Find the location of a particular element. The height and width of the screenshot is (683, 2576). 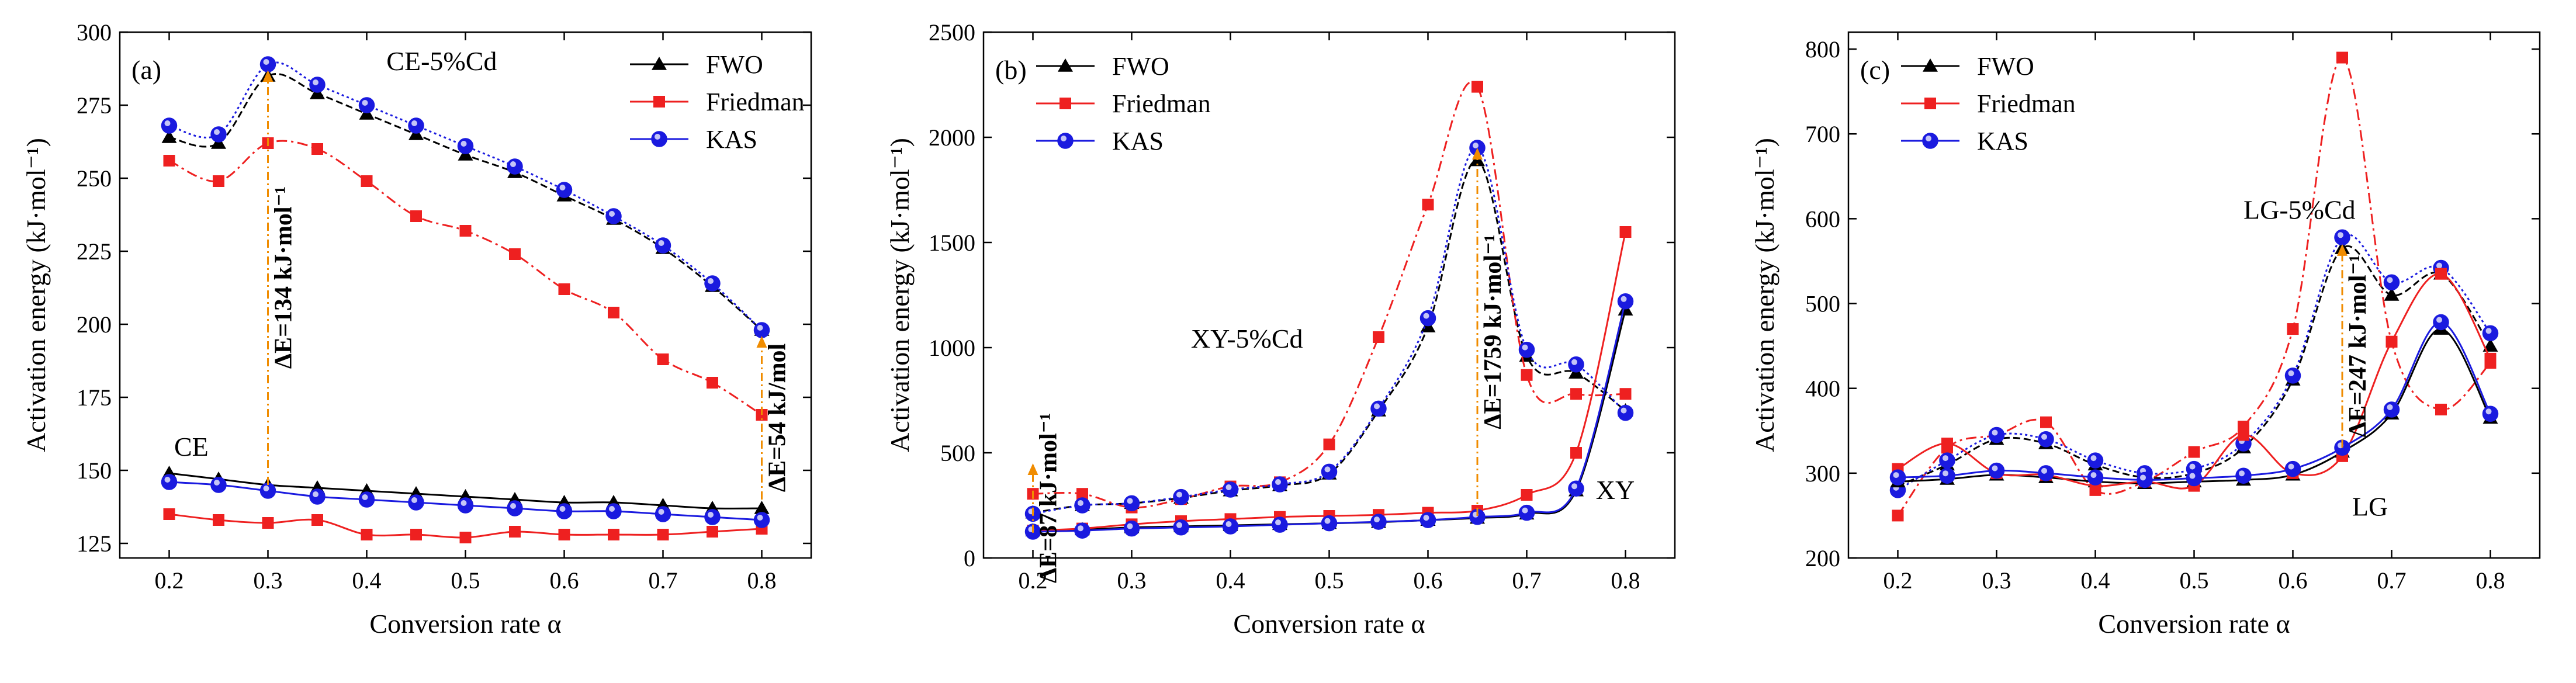

y-tick-label: 250 is located at coordinates (95, 178).